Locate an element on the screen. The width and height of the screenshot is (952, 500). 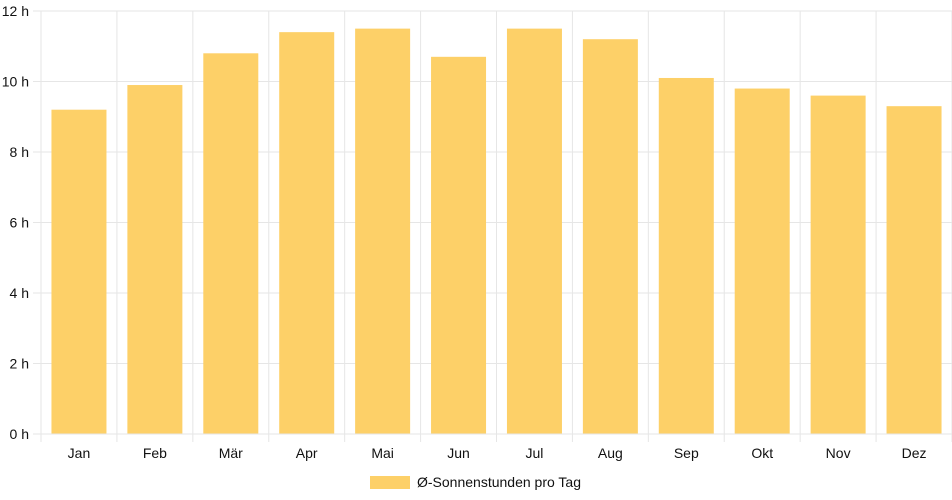
x-tick-label: Nov is located at coordinates (838, 453).